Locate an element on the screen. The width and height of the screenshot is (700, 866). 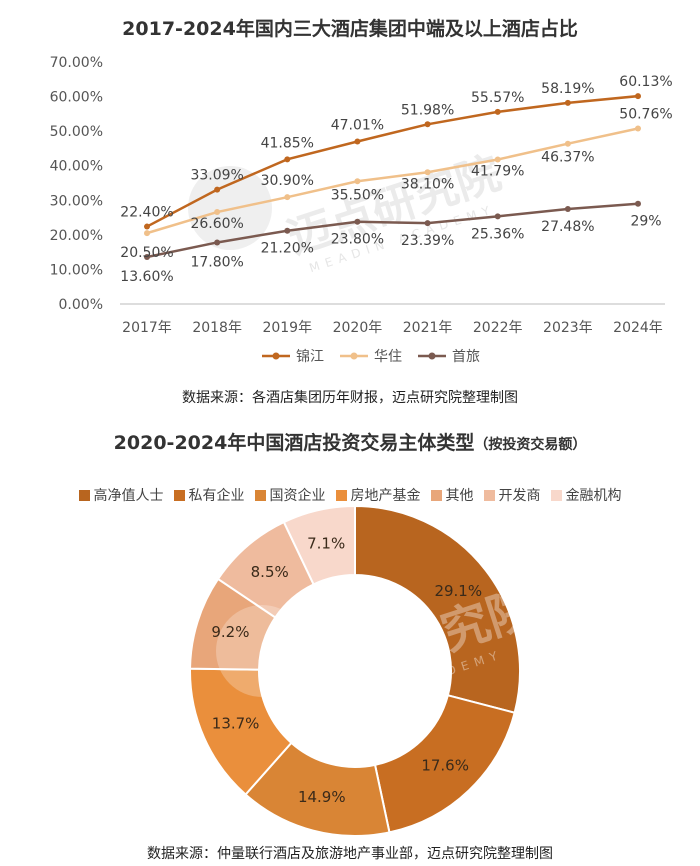
x-tick-label: 2021年 is located at coordinates (428, 328).